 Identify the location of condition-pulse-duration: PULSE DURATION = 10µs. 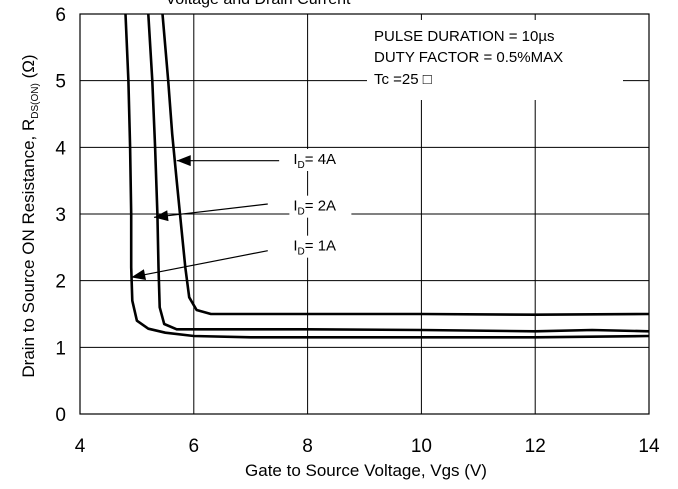
(464, 36).